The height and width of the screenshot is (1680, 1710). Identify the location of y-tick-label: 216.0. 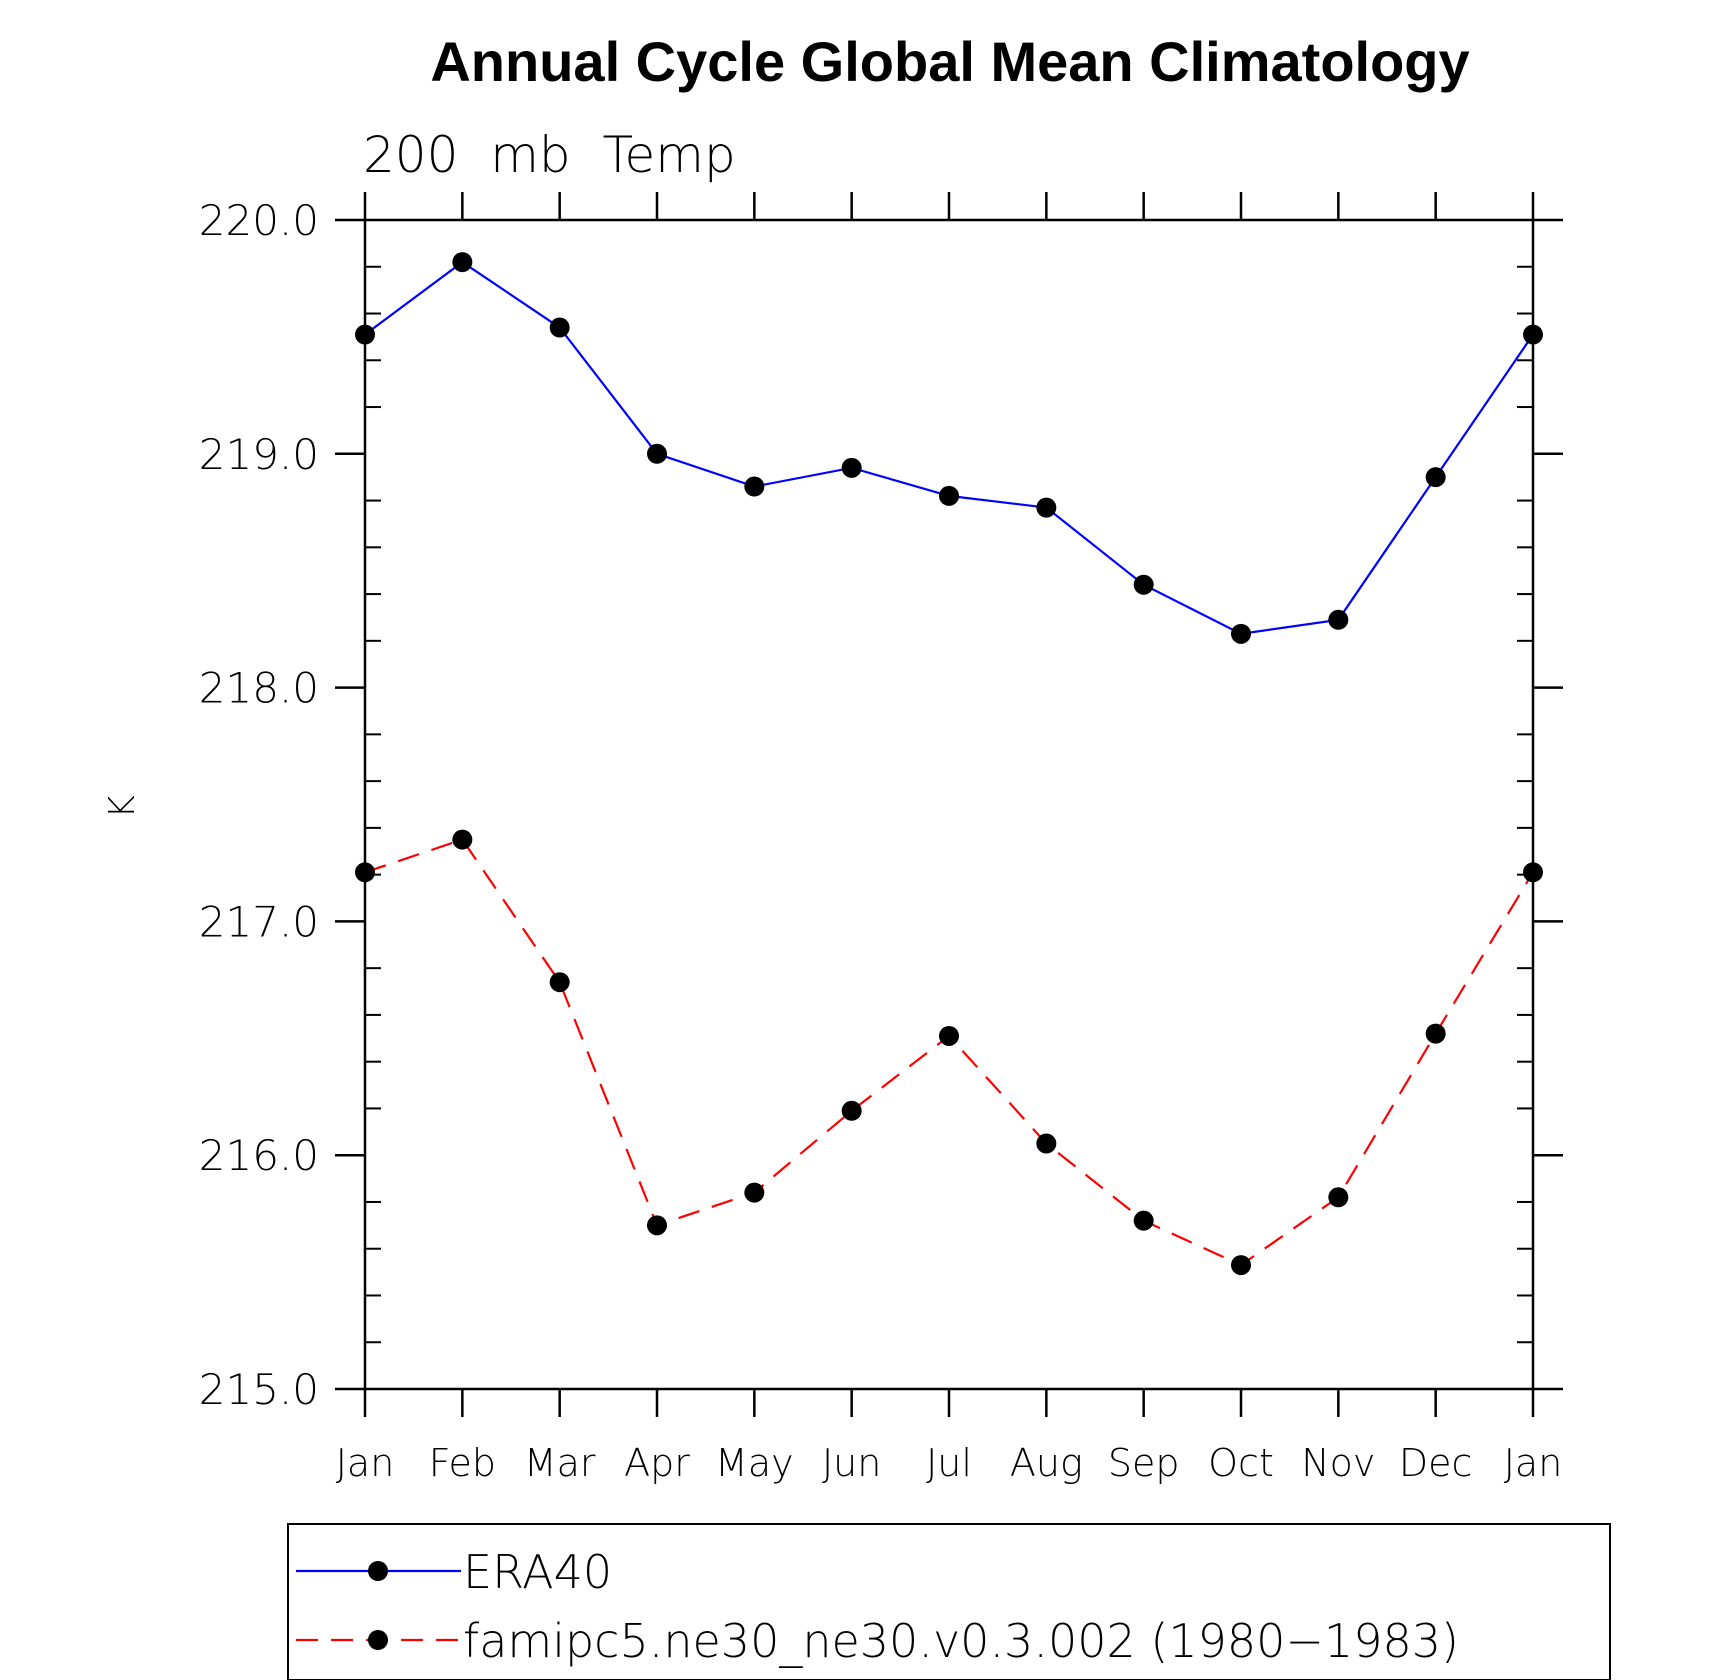
(259, 1155).